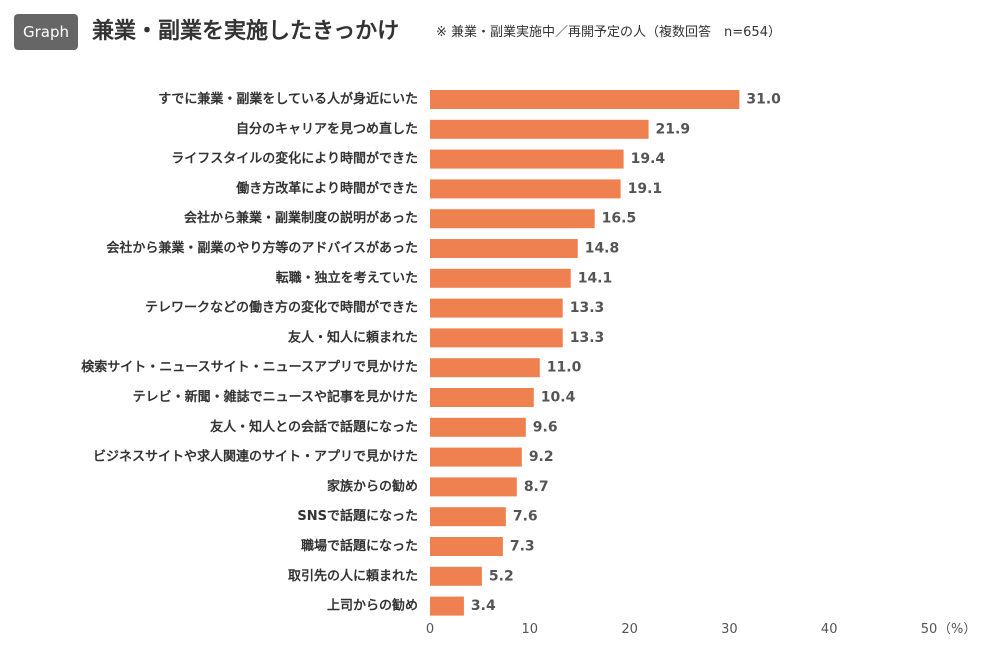 Image resolution: width=981 pixels, height=648 pixels. I want to click on value-label: 8.7, so click(536, 487).